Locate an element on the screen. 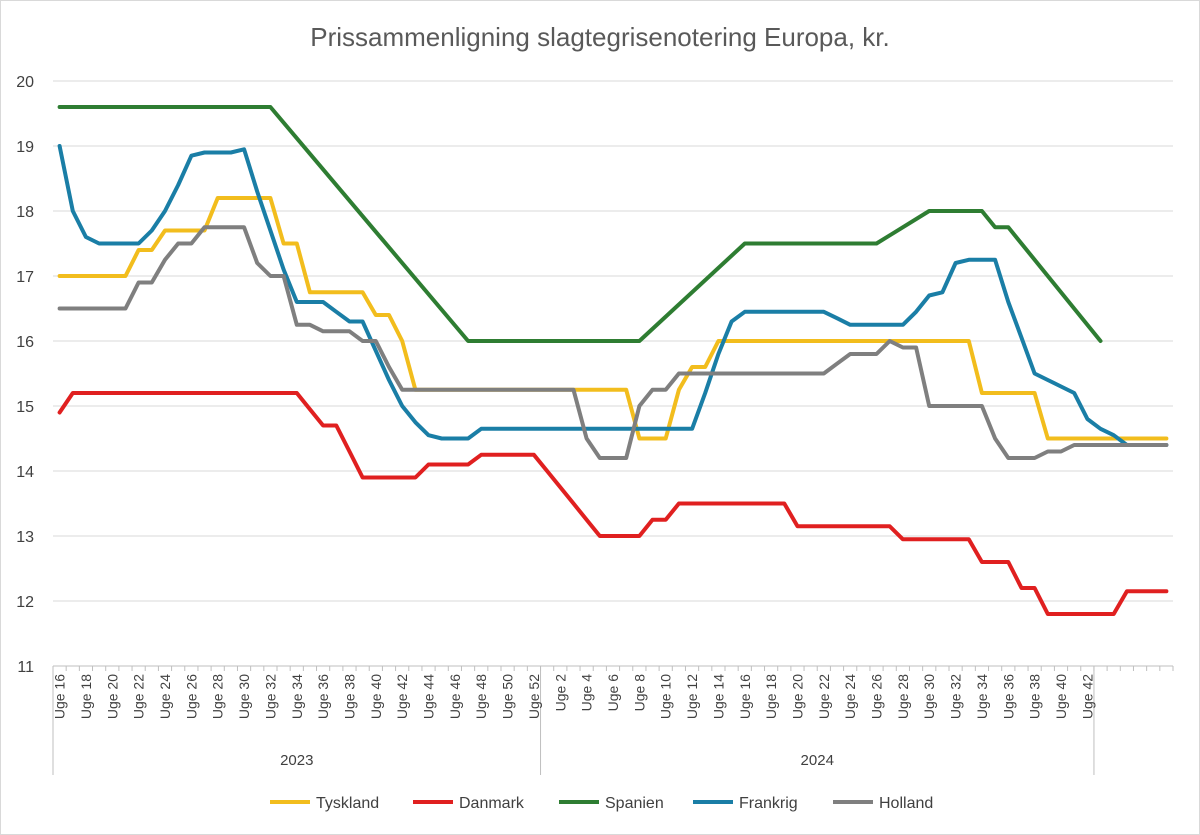 This screenshot has width=1200, height=835. legend-label: Frankrig is located at coordinates (768, 803).